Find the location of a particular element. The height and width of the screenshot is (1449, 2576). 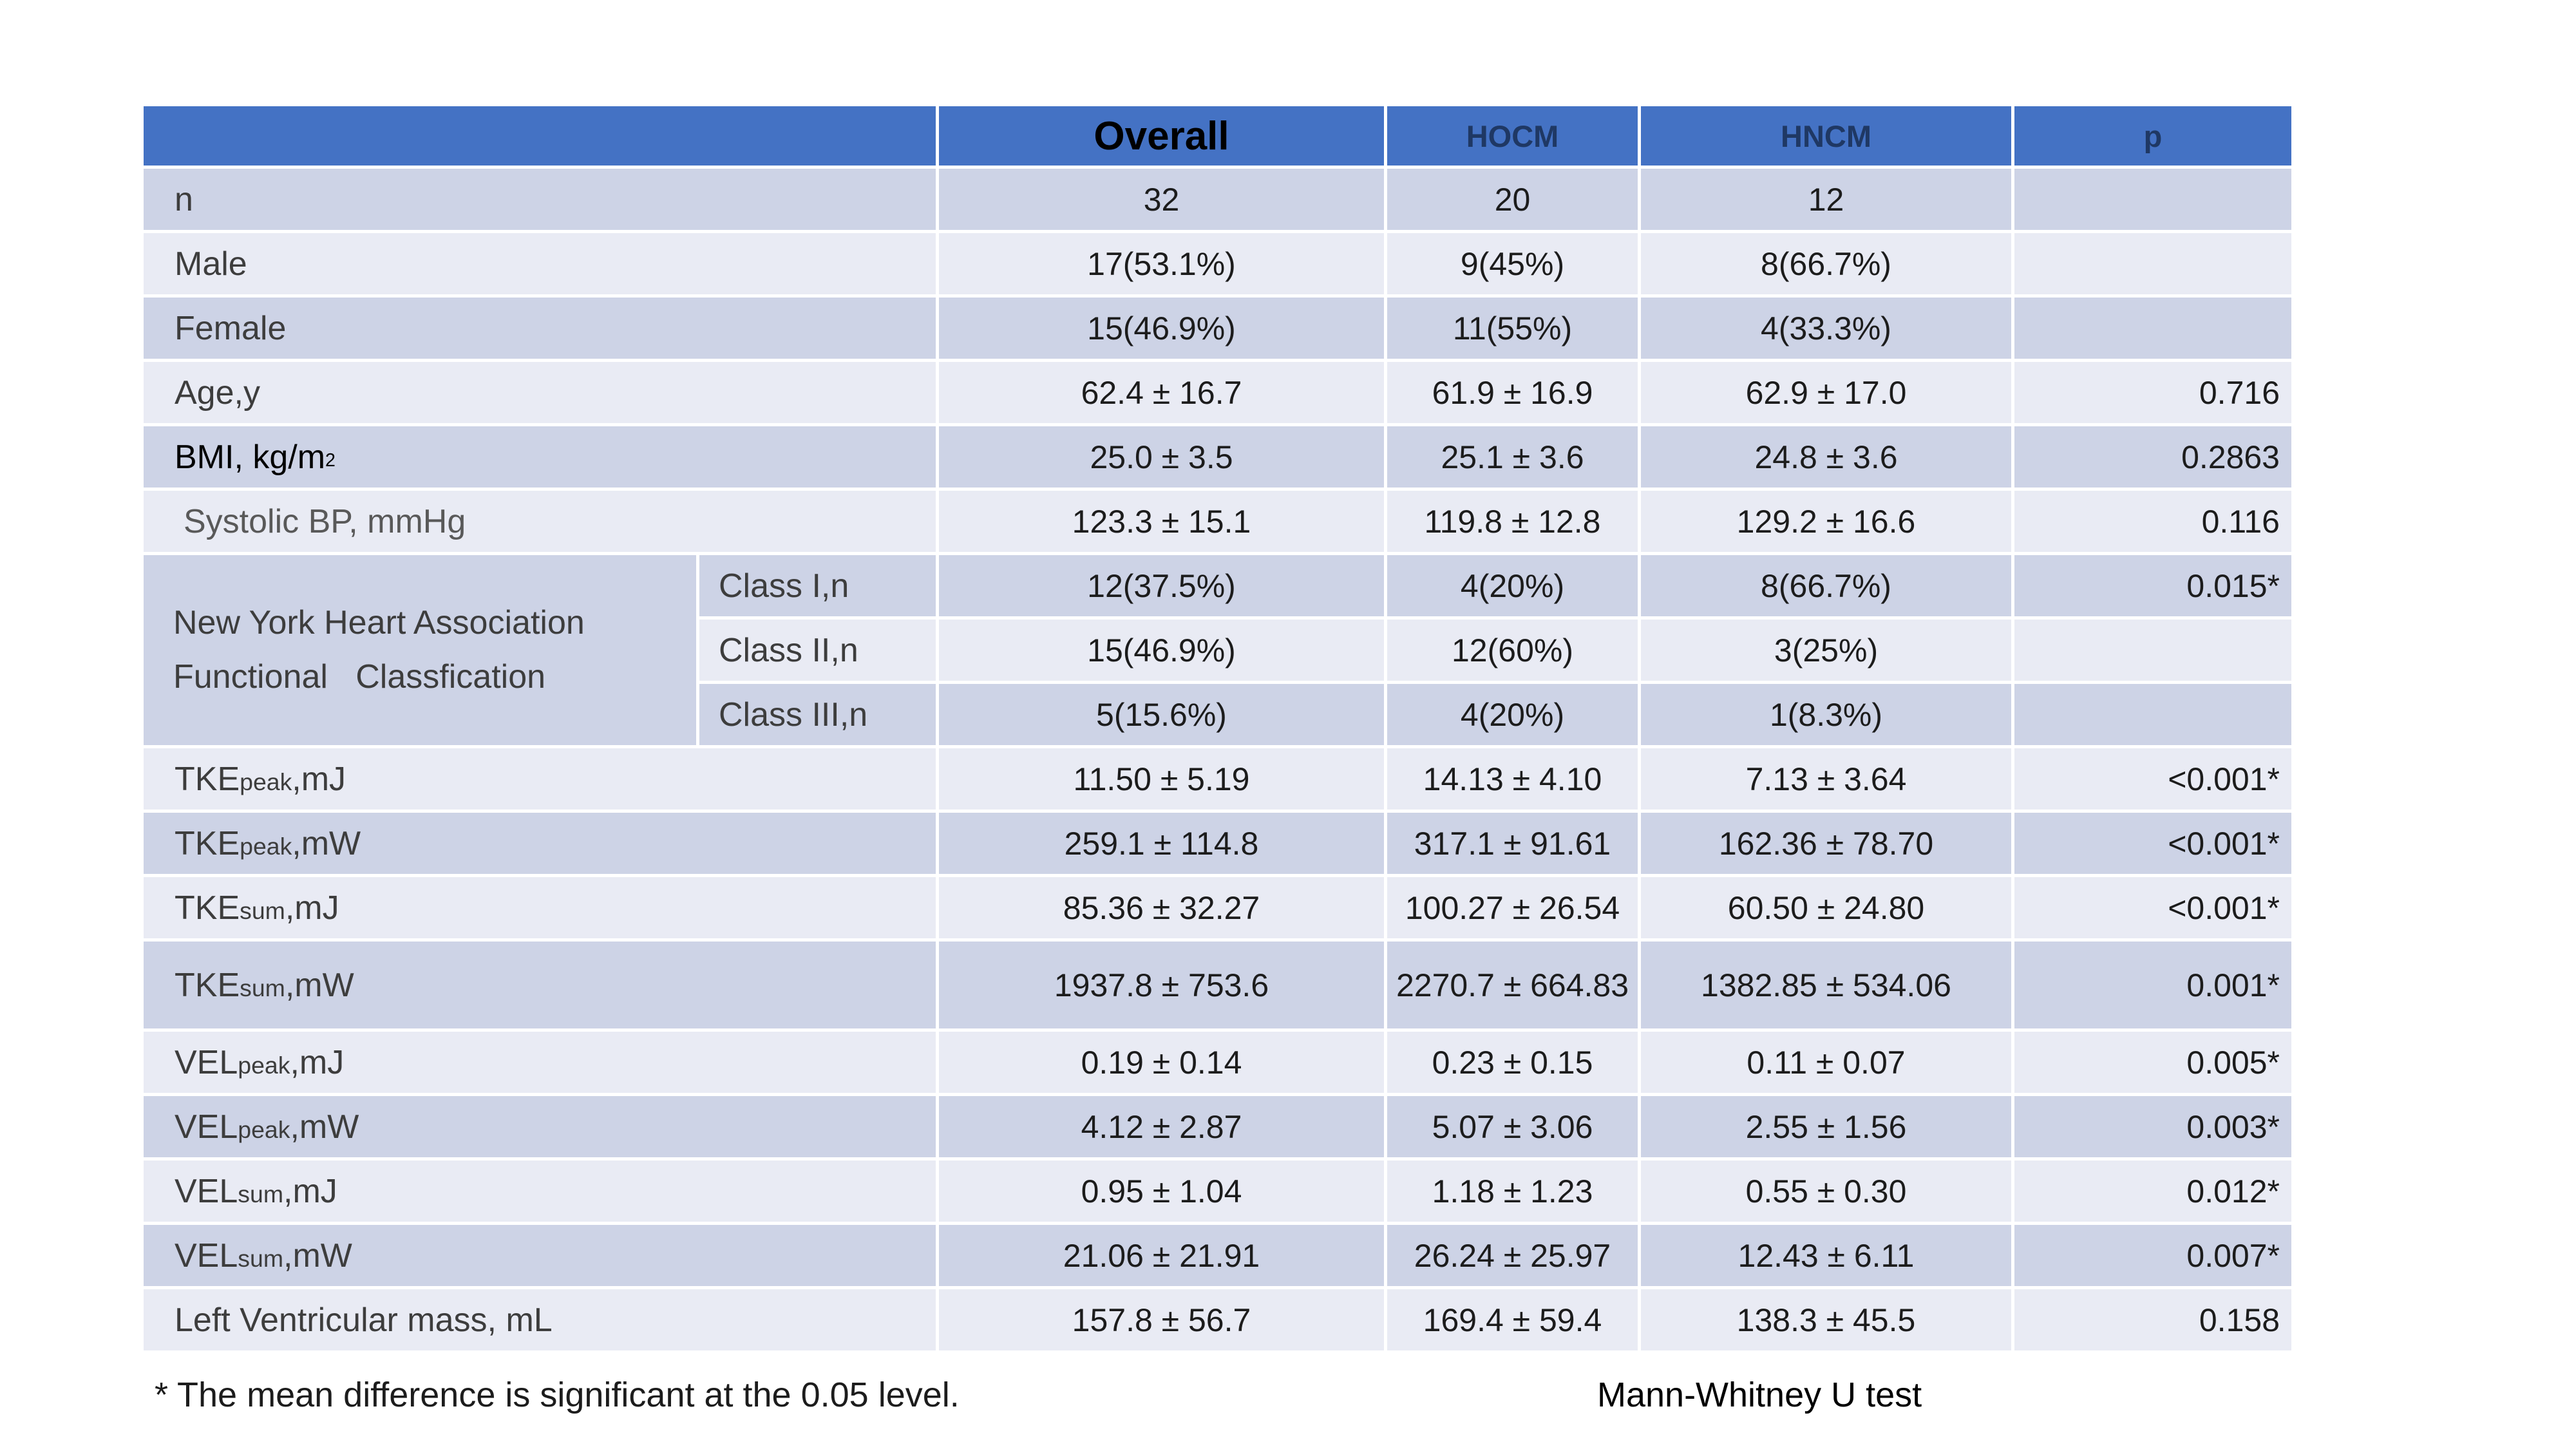

cell-overall: 11.50 ± 5.19 is located at coordinates (1161, 779).